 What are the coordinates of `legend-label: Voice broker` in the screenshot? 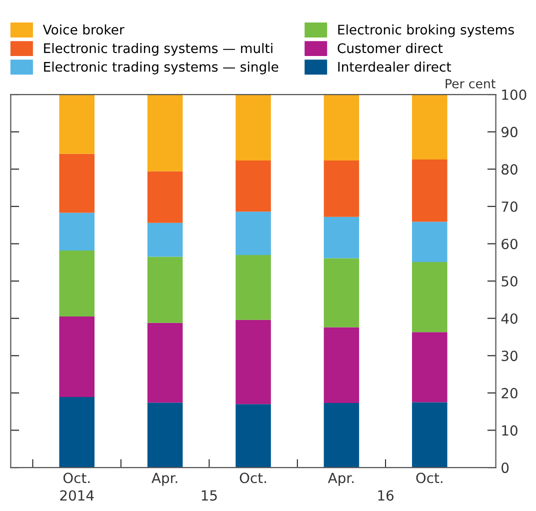 It's located at (83, 29).